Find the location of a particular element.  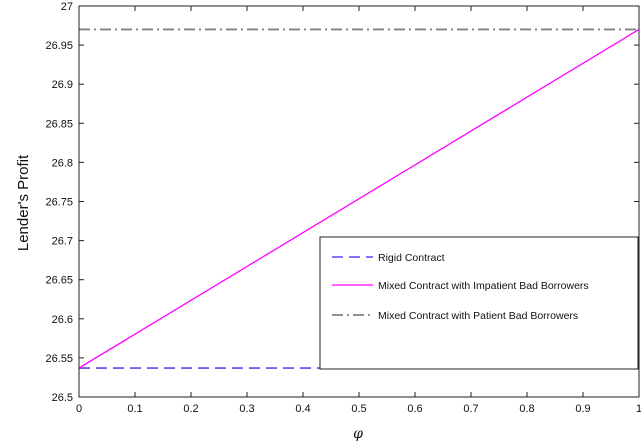

x-tick-label: 0.2 is located at coordinates (190, 409).